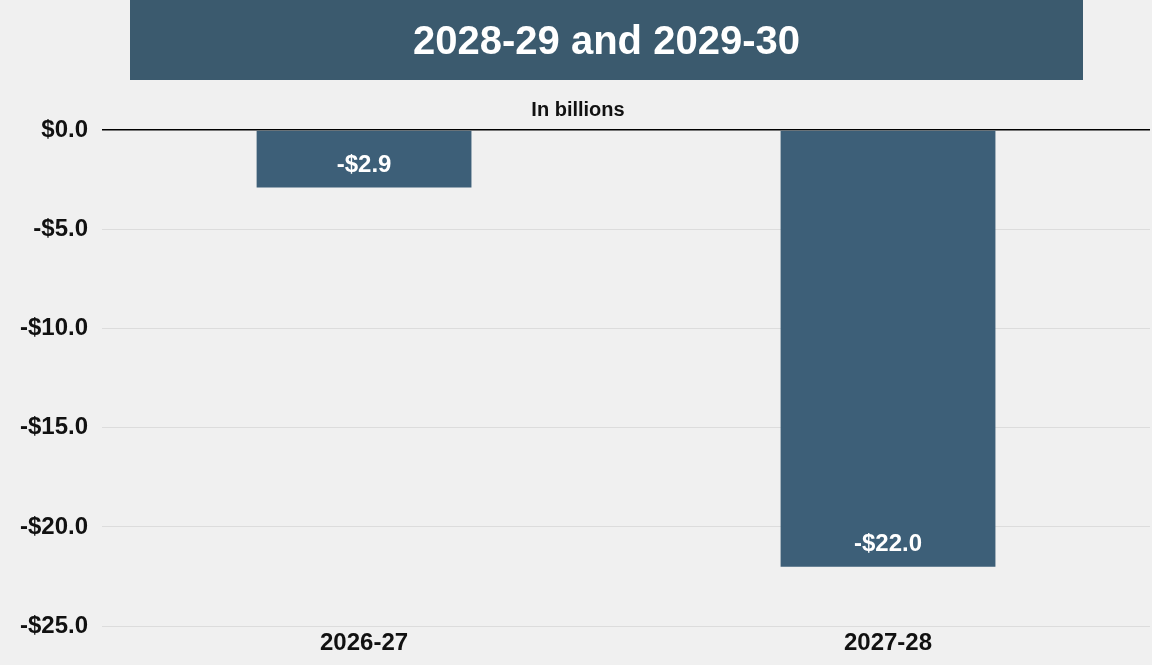 Image resolution: width=1152 pixels, height=665 pixels. Describe the element at coordinates (578, 108) in the screenshot. I see `chart-subtitle: In billions` at that location.